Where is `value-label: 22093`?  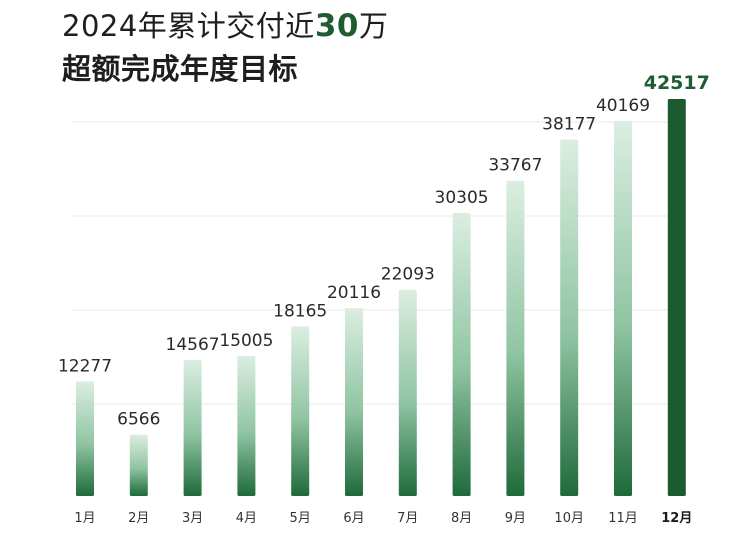
value-label: 22093 is located at coordinates (408, 275).